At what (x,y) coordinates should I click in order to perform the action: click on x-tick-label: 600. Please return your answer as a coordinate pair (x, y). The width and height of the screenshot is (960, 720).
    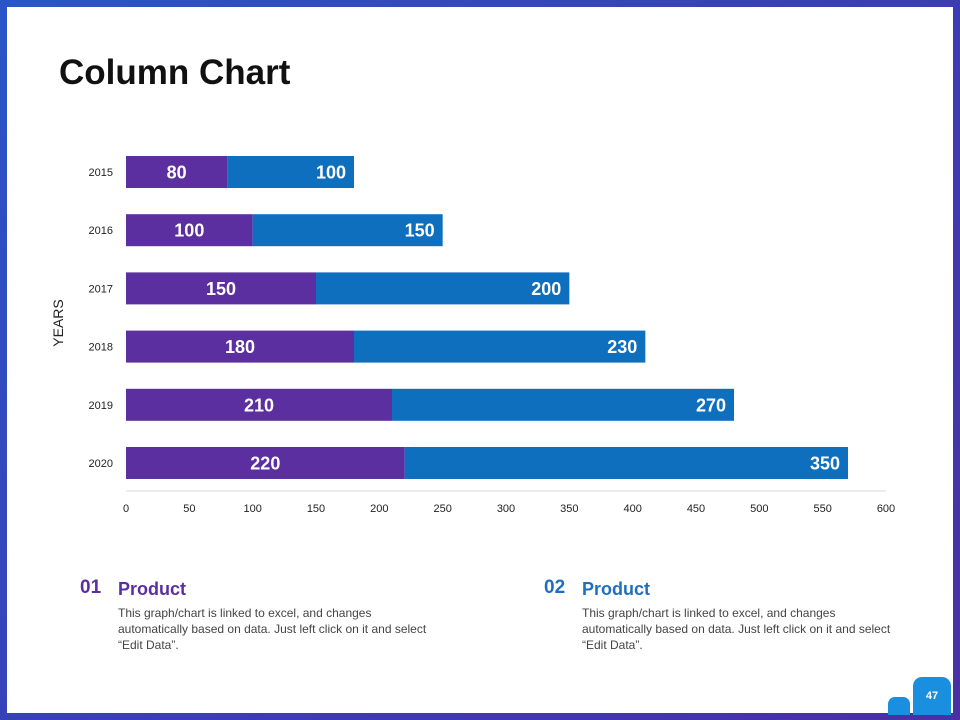
    Looking at the image, I should click on (886, 509).